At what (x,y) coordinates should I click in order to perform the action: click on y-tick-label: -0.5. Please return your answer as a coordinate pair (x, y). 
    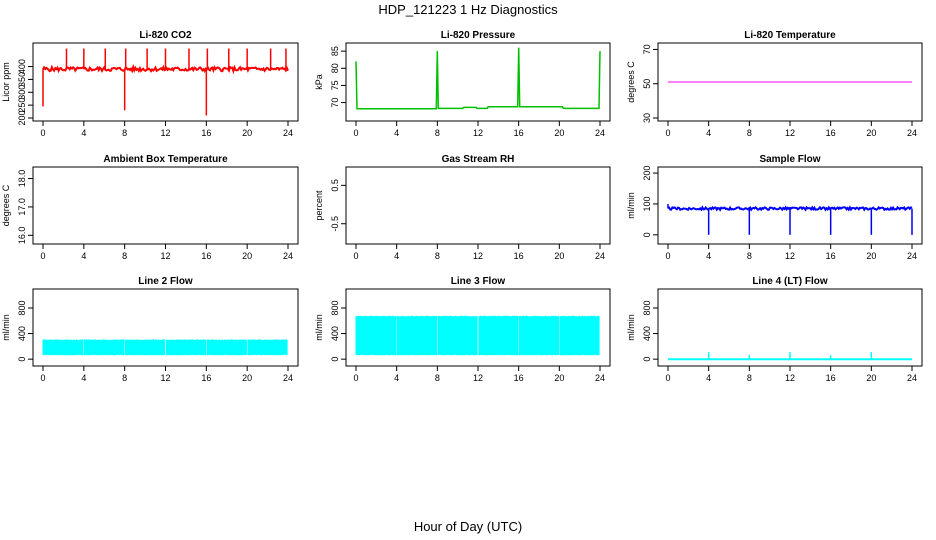
    Looking at the image, I should click on (335, 224).